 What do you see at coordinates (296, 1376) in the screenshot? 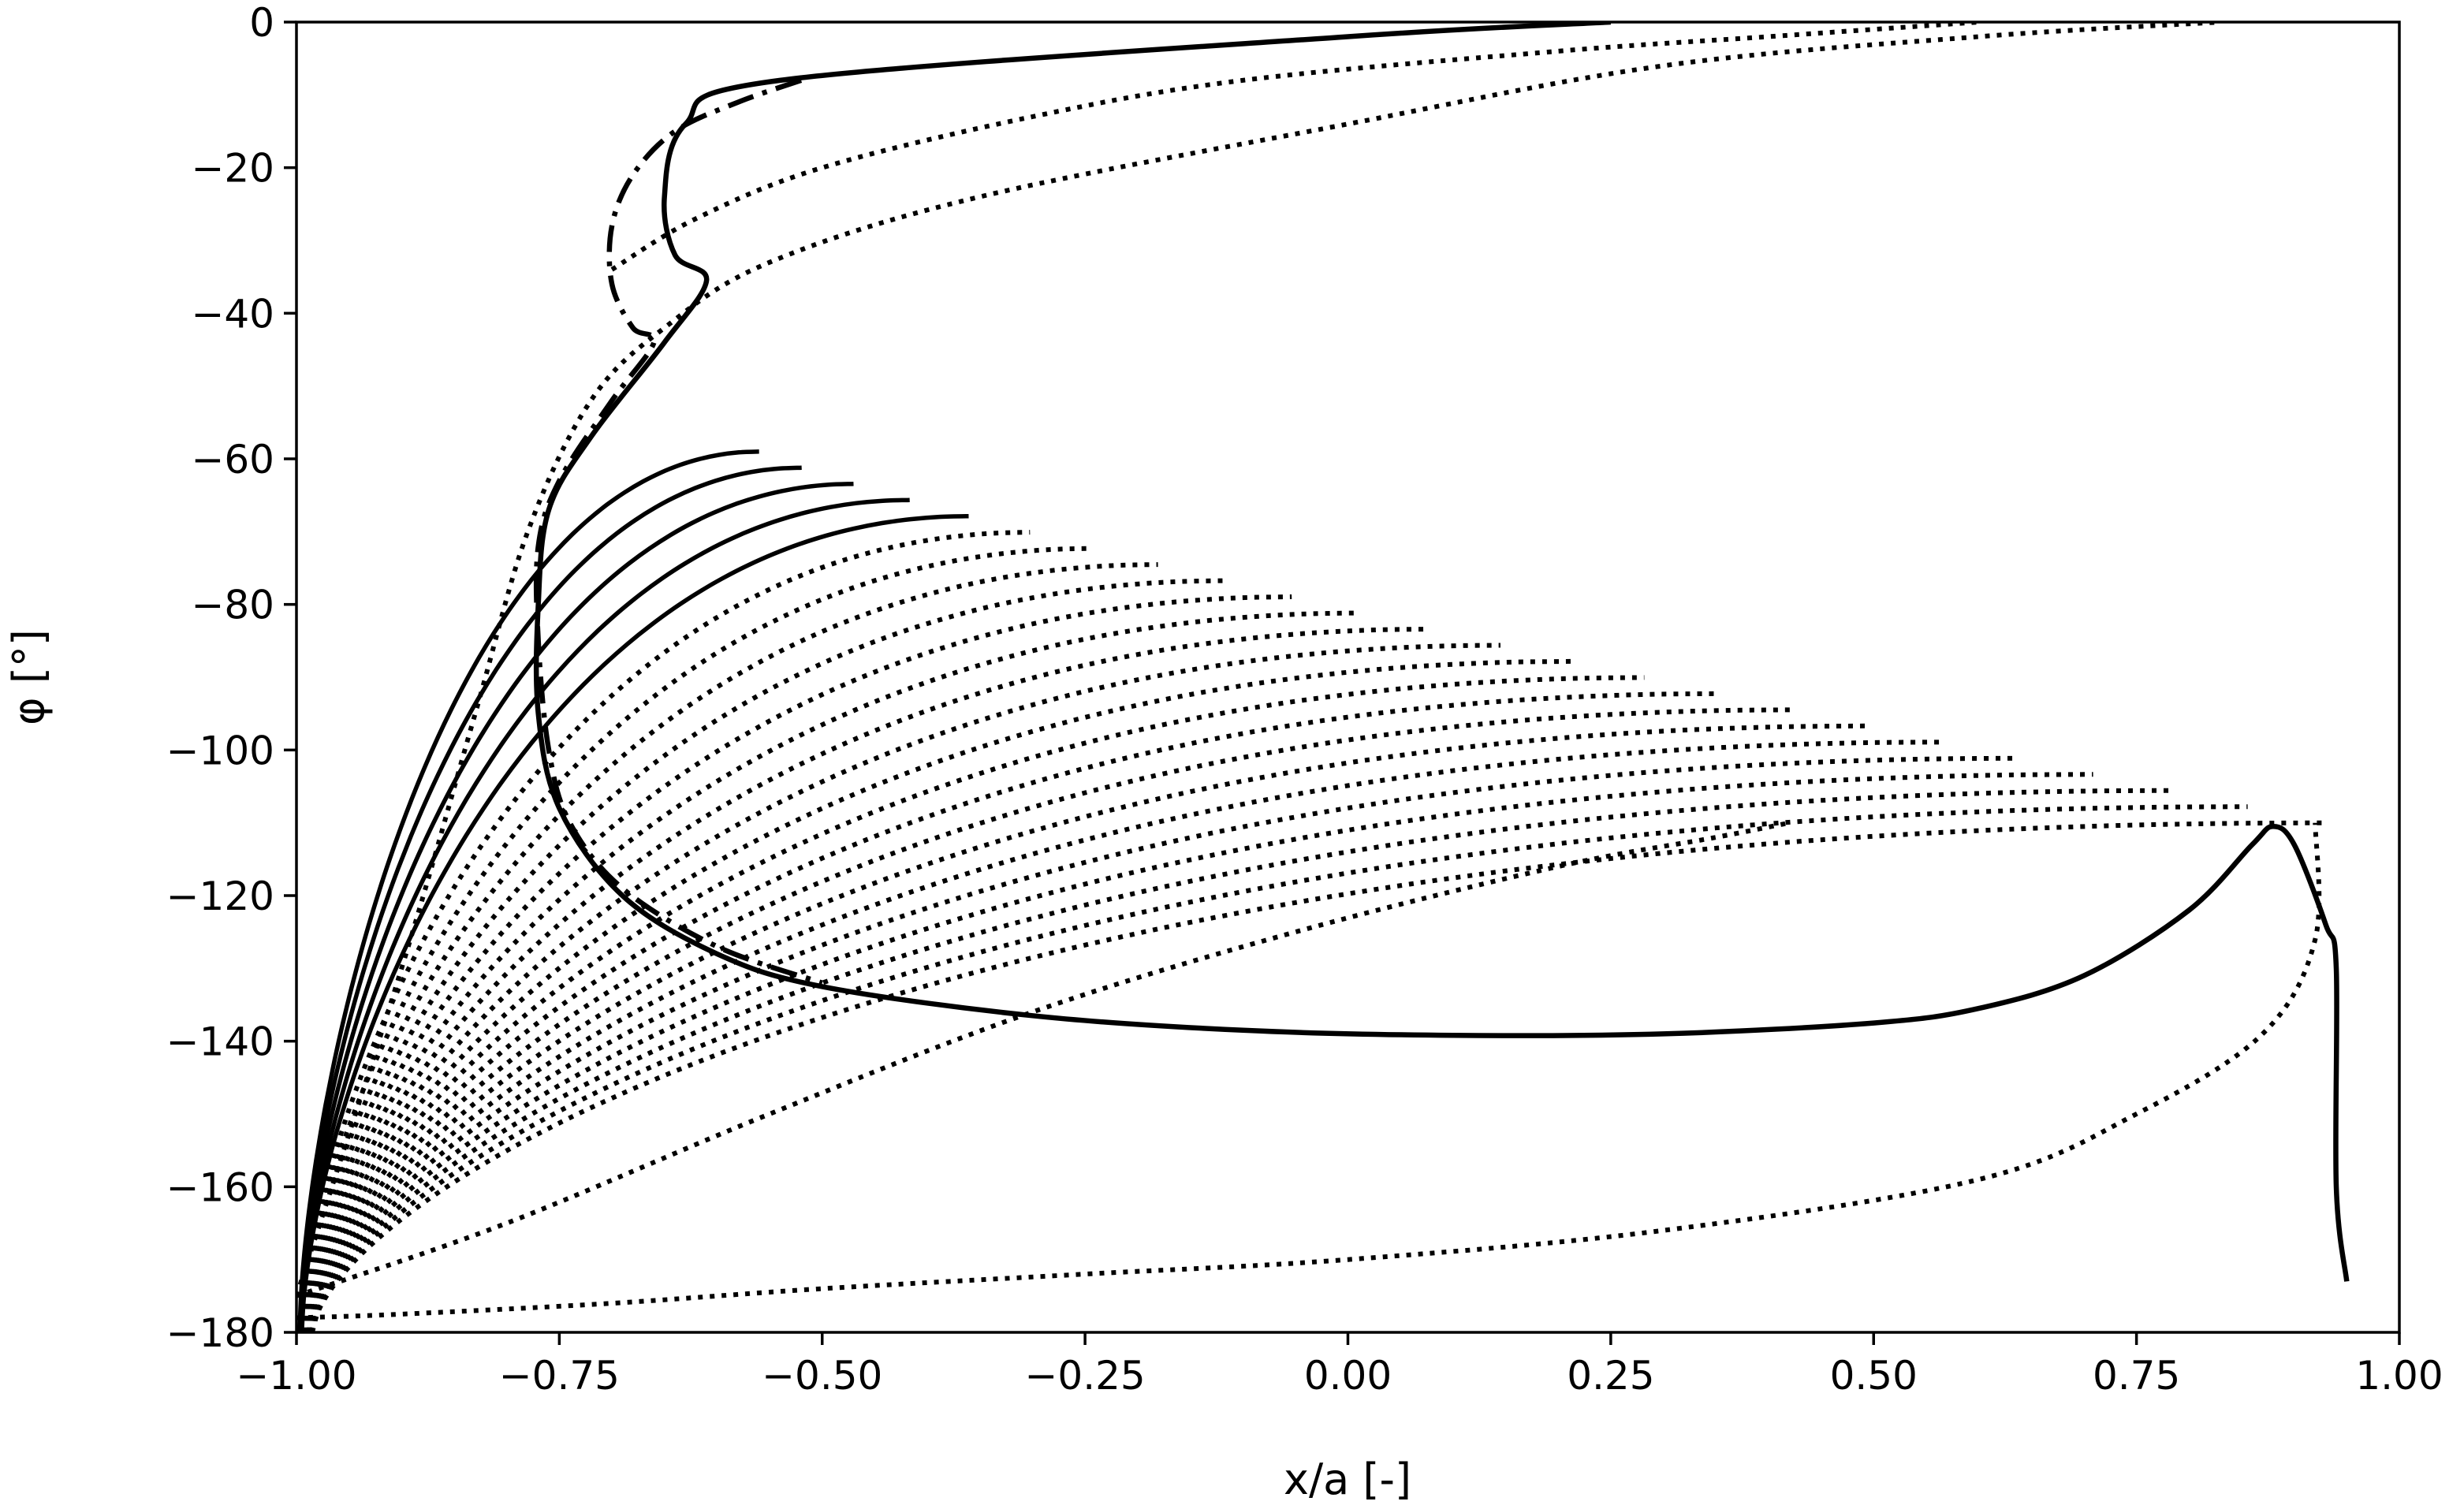
I see `x-tick-label: −1.00` at bounding box center [296, 1376].